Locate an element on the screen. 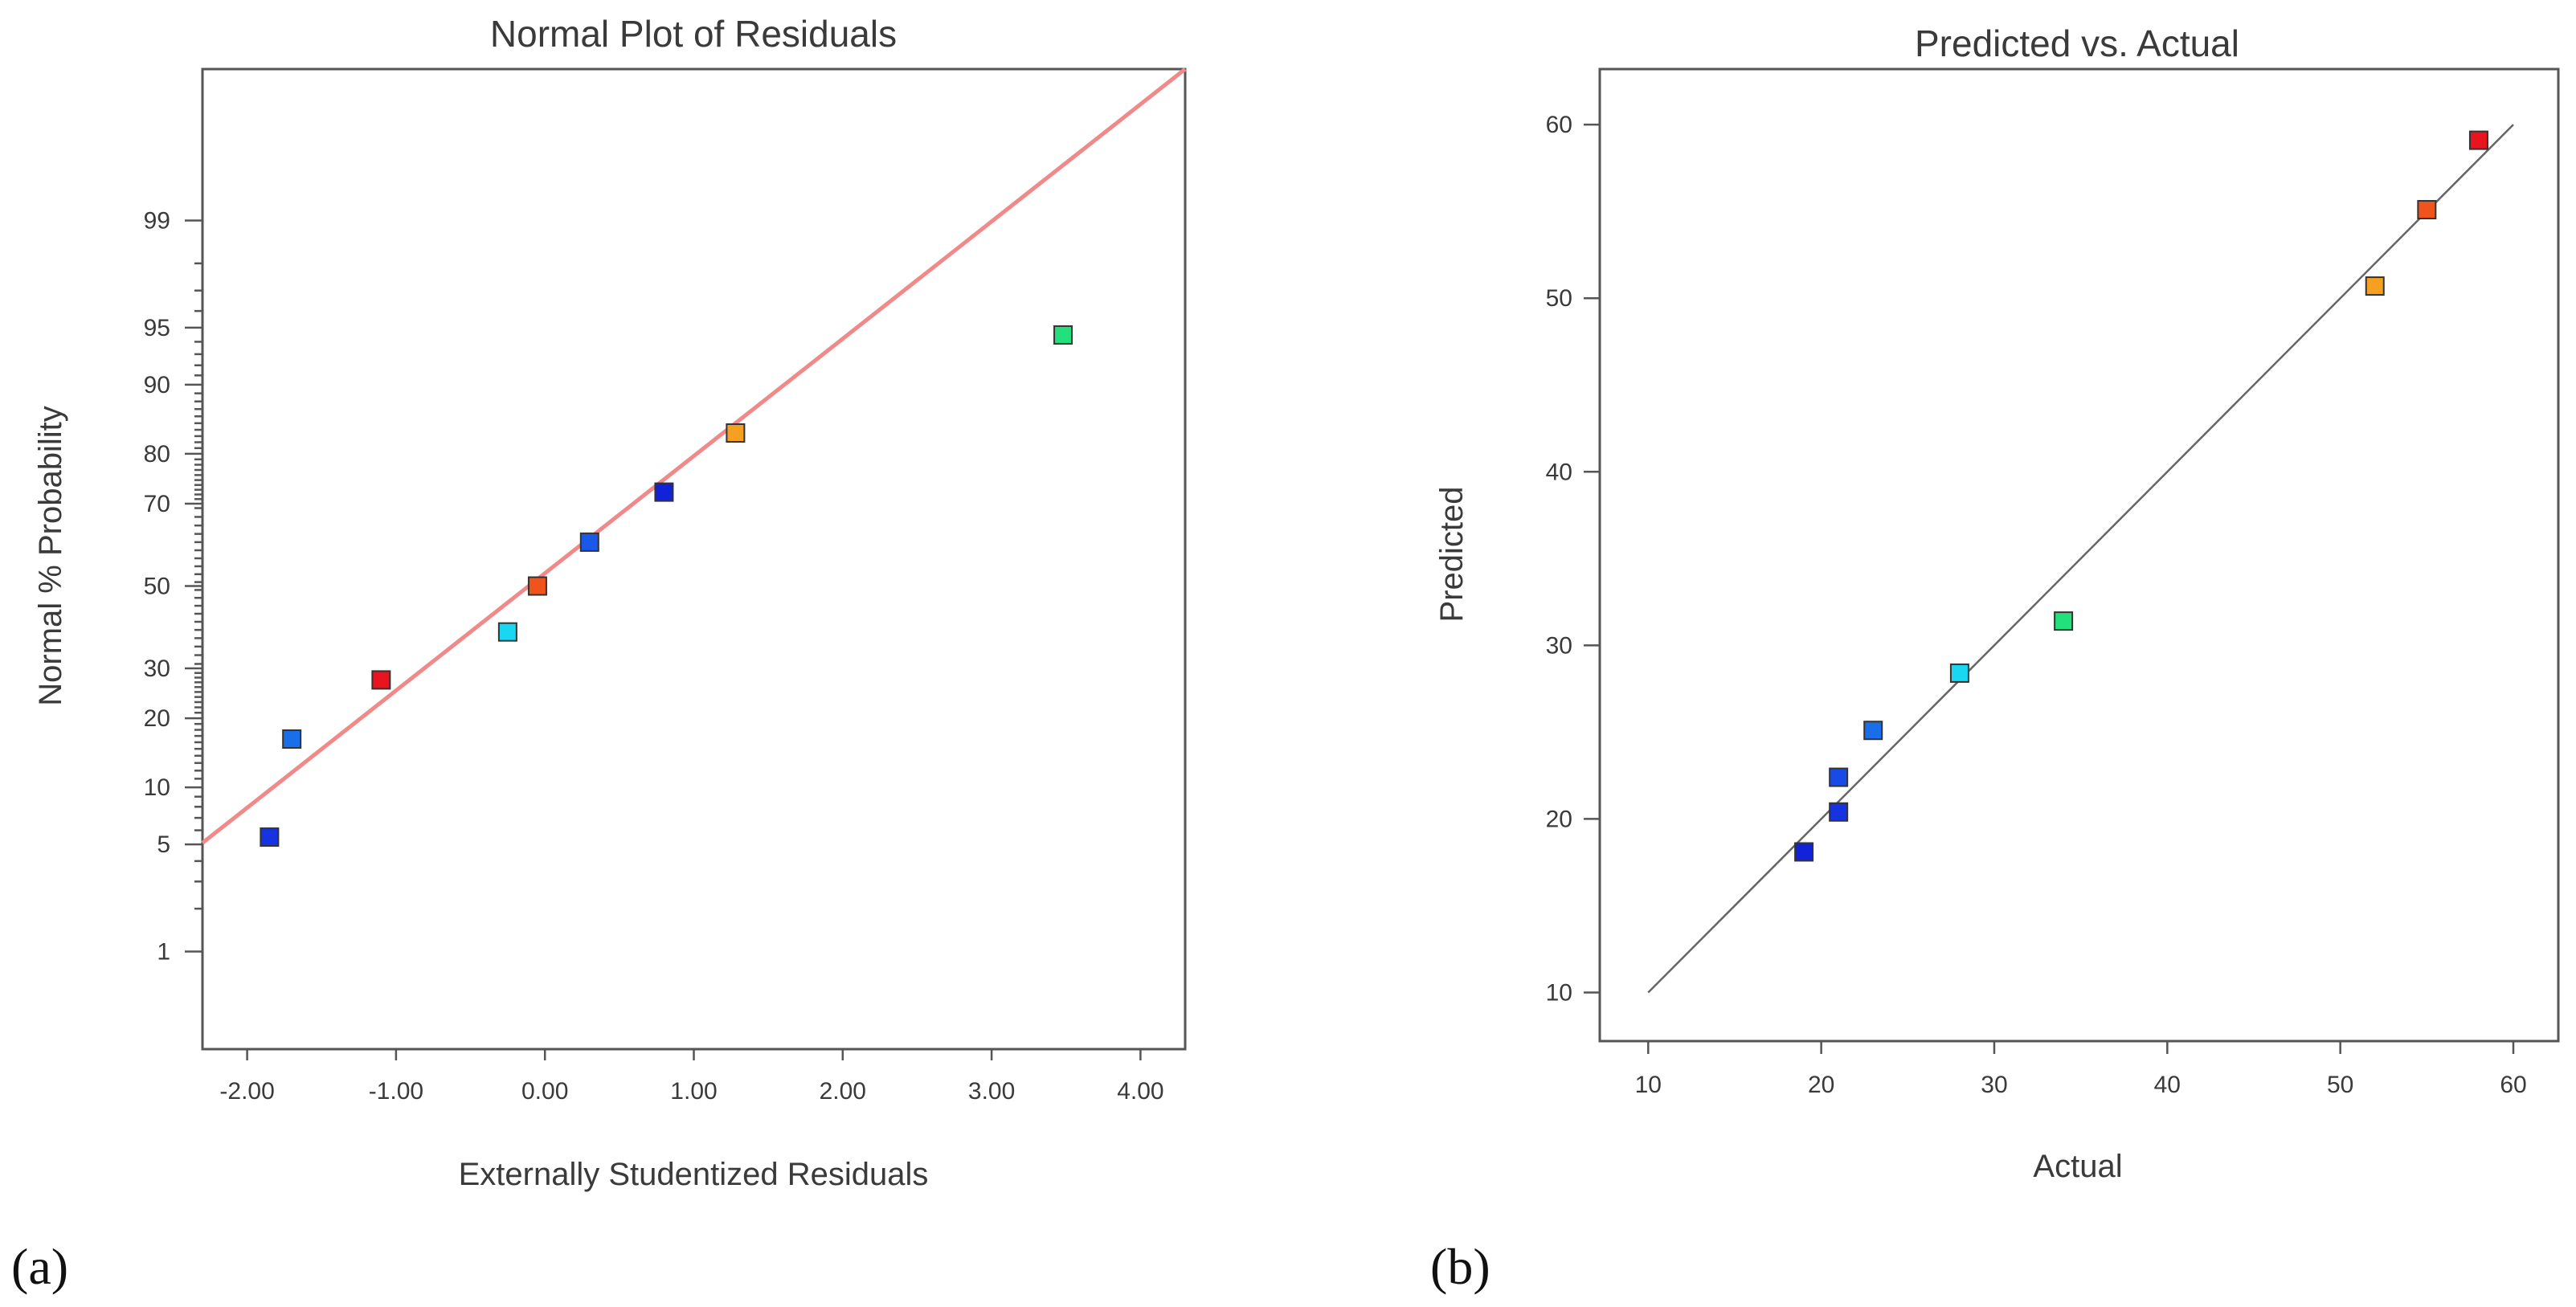  chart-a-x-tick-label: -2.00 is located at coordinates (247, 1091).